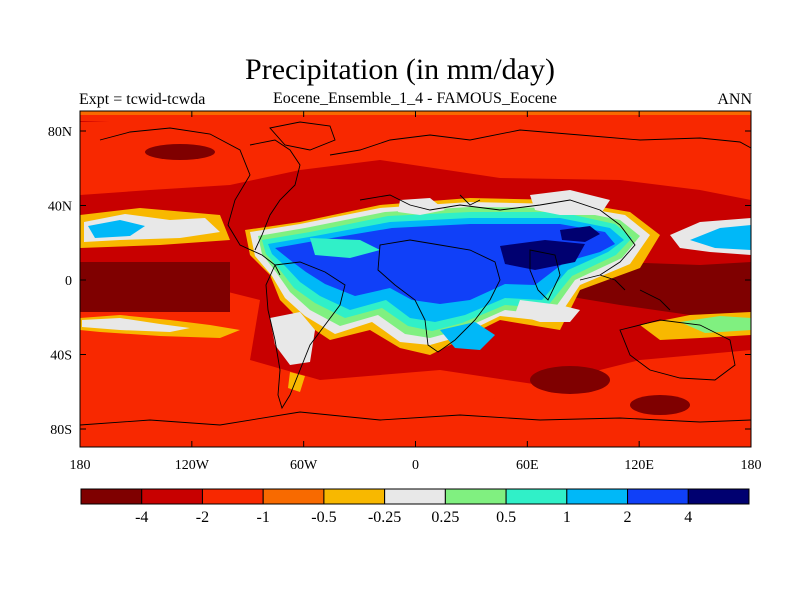  I want to click on y-tick-label: 80S, so click(61, 430).